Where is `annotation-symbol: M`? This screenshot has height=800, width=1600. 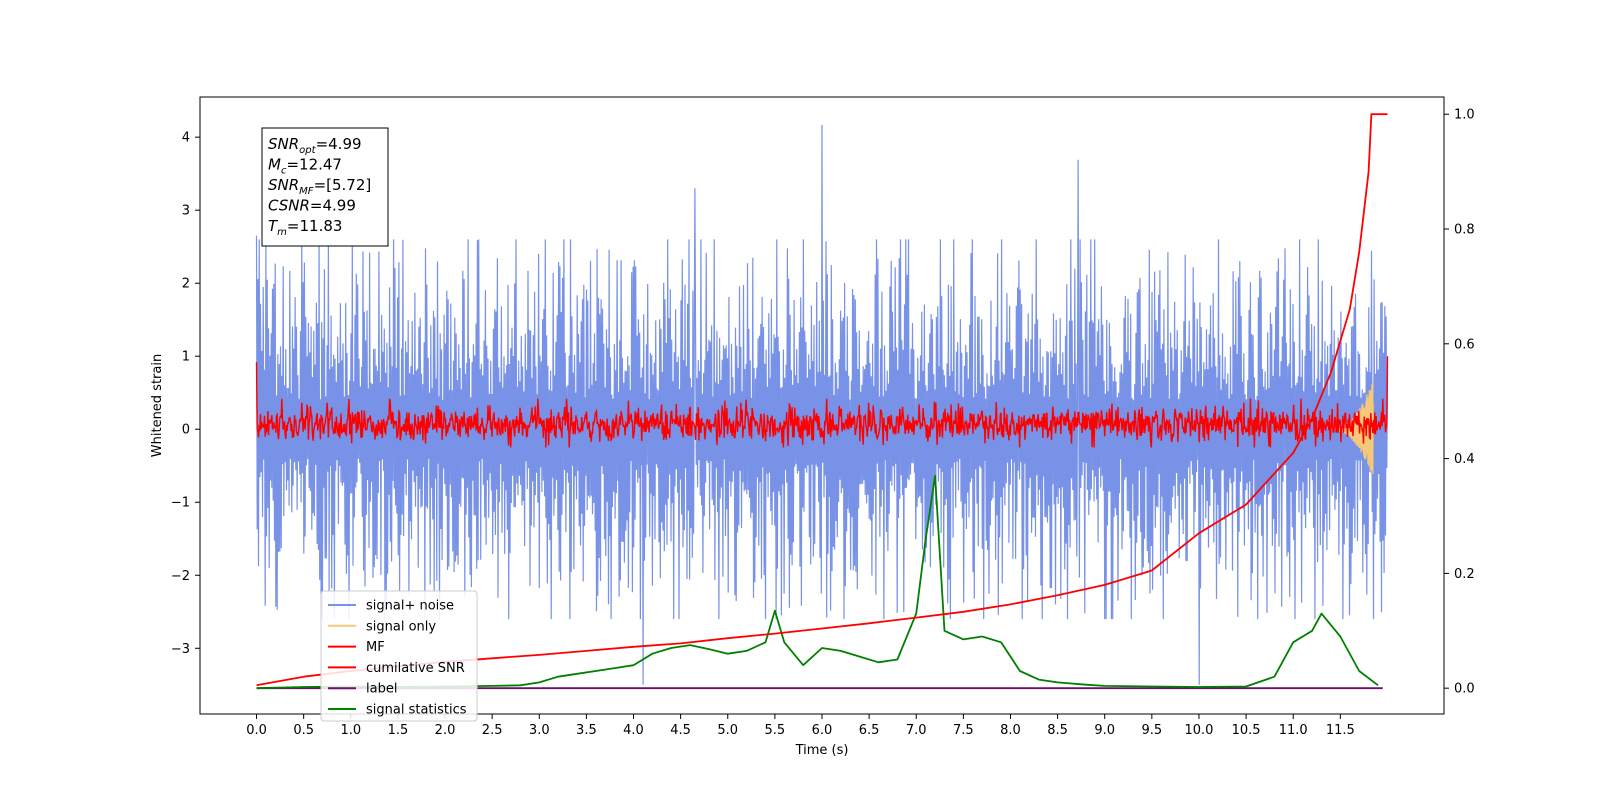
annotation-symbol: M is located at coordinates (274, 165).